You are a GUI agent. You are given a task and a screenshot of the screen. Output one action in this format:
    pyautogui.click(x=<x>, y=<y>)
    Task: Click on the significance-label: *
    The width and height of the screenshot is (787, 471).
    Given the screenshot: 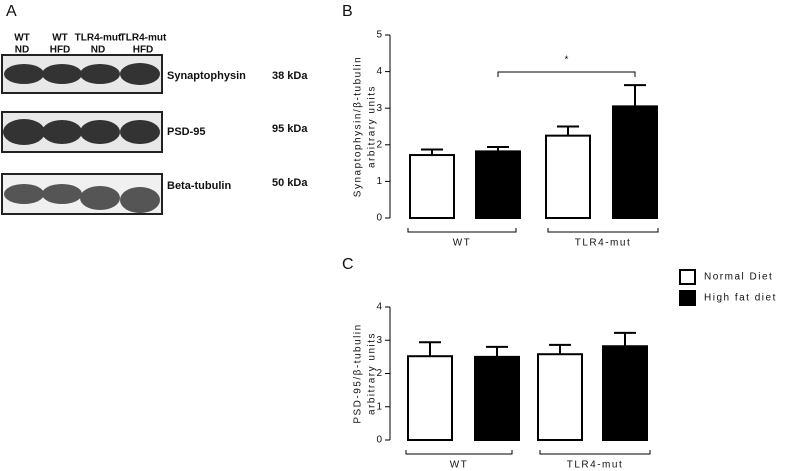 What is the action you would take?
    pyautogui.click(x=567, y=60)
    